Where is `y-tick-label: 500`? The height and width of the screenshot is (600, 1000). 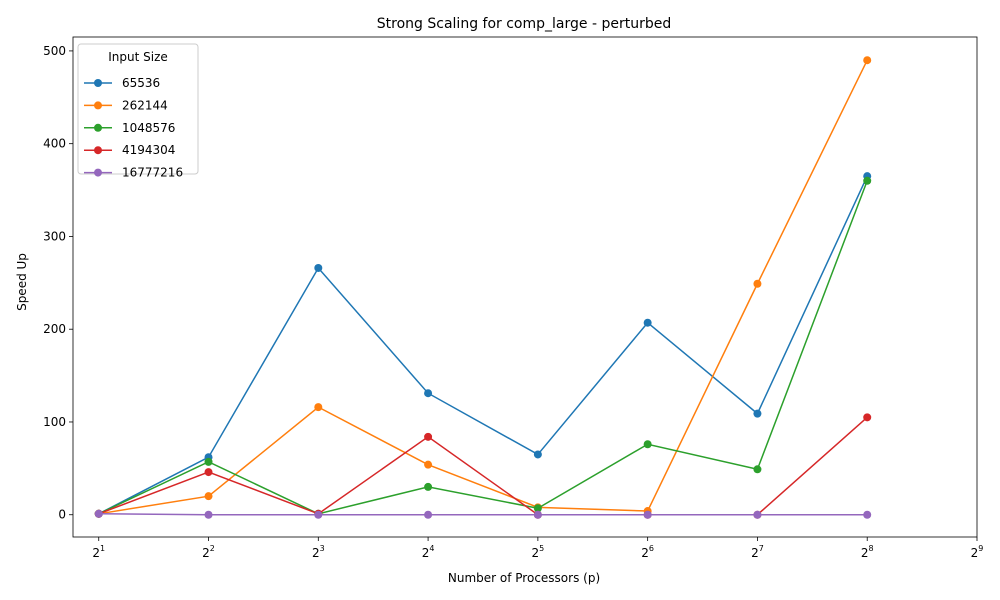 y-tick-label: 500 is located at coordinates (54, 51).